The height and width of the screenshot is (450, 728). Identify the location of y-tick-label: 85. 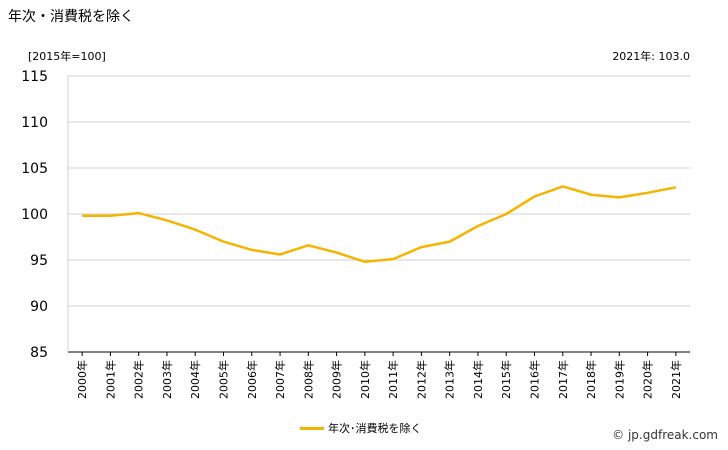
(39, 353).